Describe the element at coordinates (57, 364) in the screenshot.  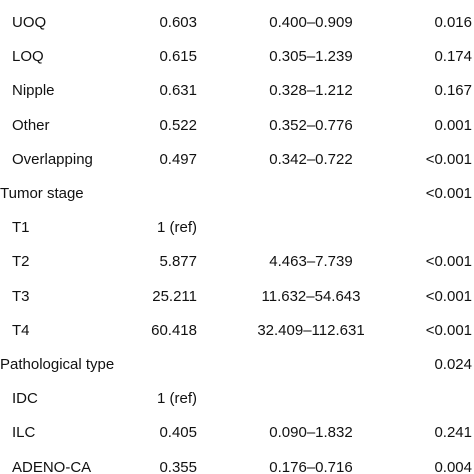
I see `section-label: Pathological type` at that location.